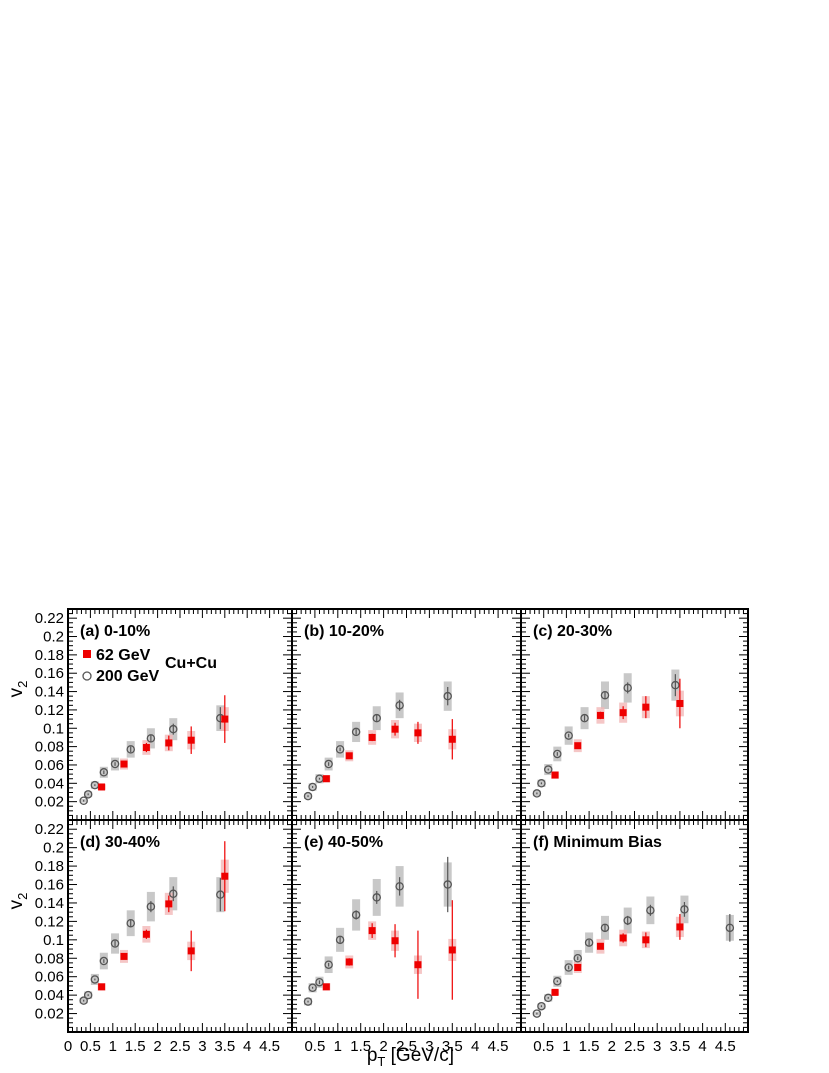 This screenshot has width=829, height=1073. What do you see at coordinates (49, 783) in the screenshot?
I see `y-tick-label: 0.04` at bounding box center [49, 783].